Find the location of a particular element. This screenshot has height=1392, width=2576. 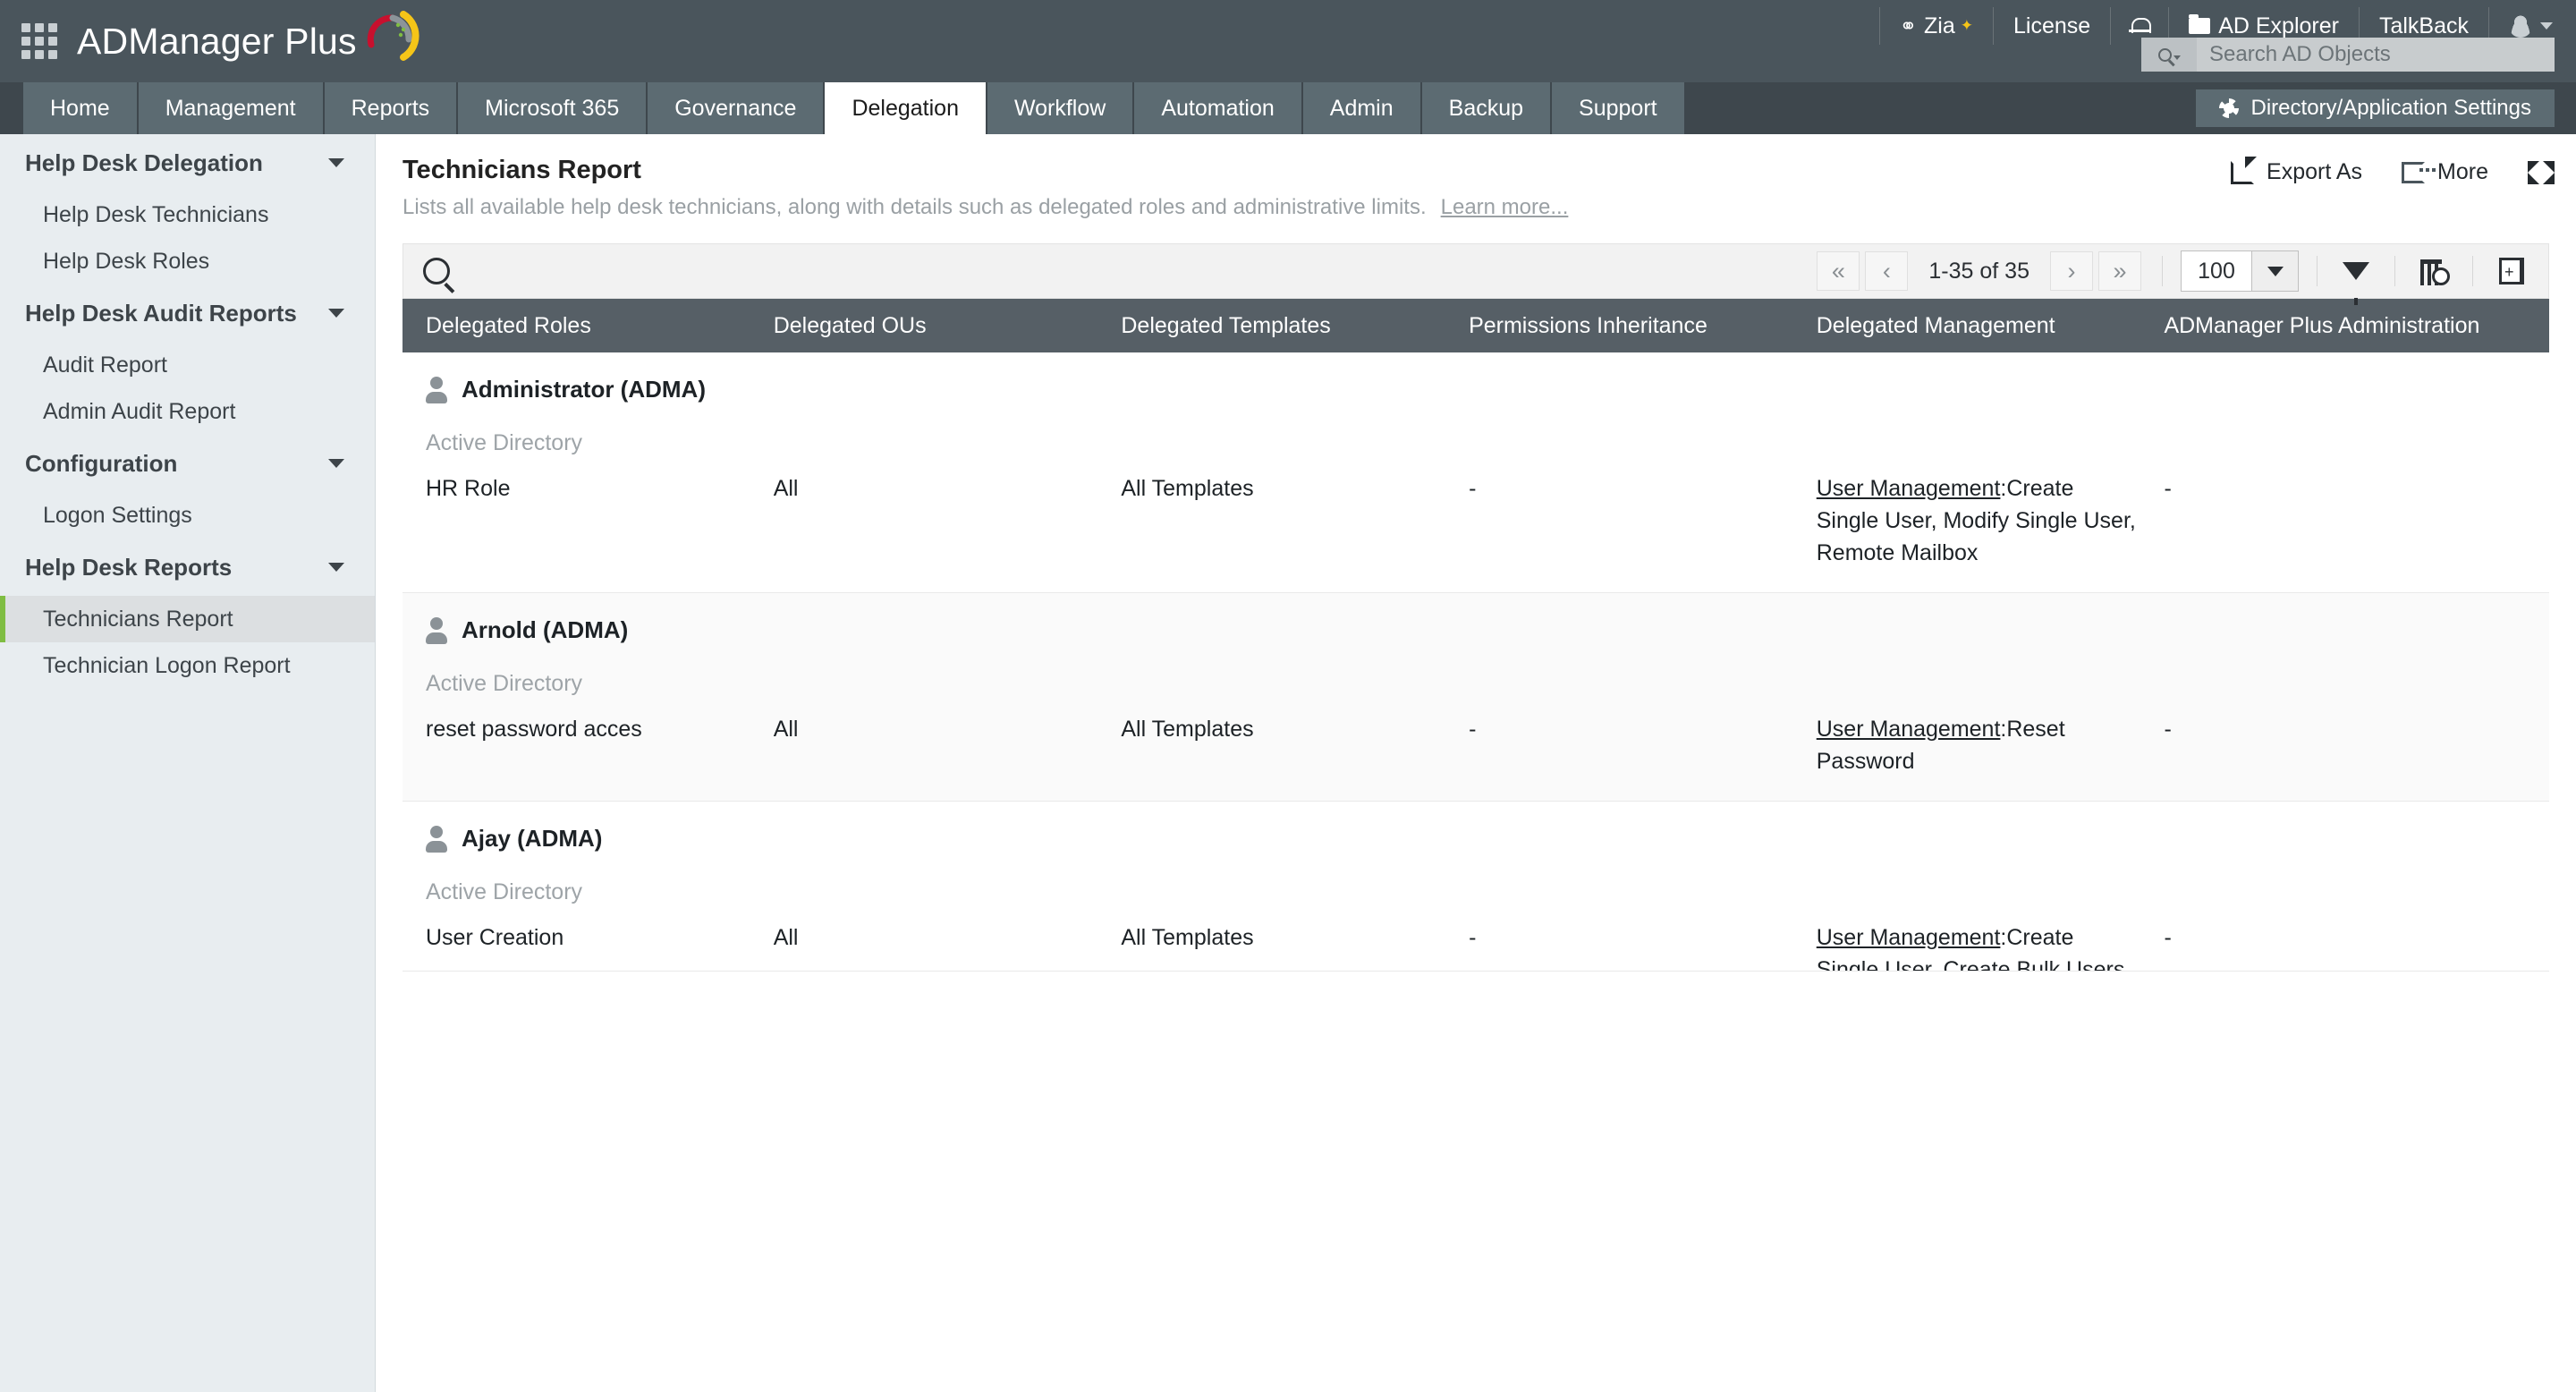

sidebar-section-configuration: Configuration is located at coordinates (187, 463).